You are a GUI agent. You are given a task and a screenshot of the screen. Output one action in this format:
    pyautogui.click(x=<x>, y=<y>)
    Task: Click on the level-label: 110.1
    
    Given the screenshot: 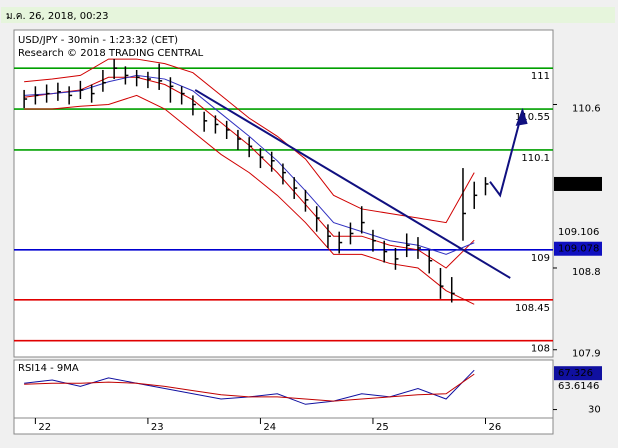 What is the action you would take?
    pyautogui.click(x=535, y=158)
    